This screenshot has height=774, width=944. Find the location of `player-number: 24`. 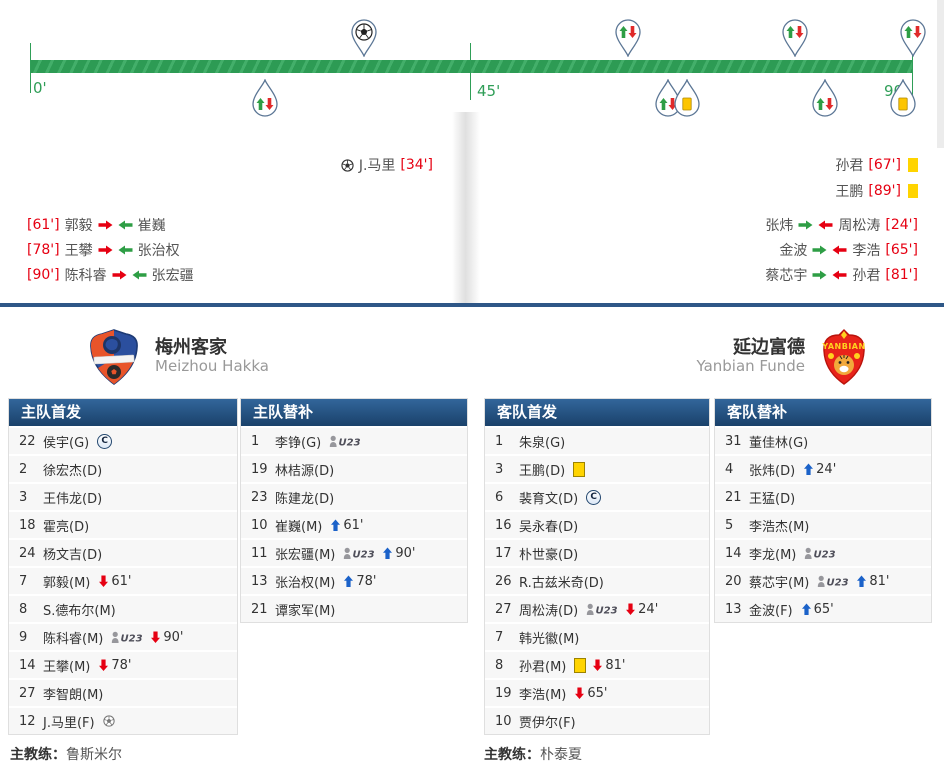

player-number: 24 is located at coordinates (27, 553).